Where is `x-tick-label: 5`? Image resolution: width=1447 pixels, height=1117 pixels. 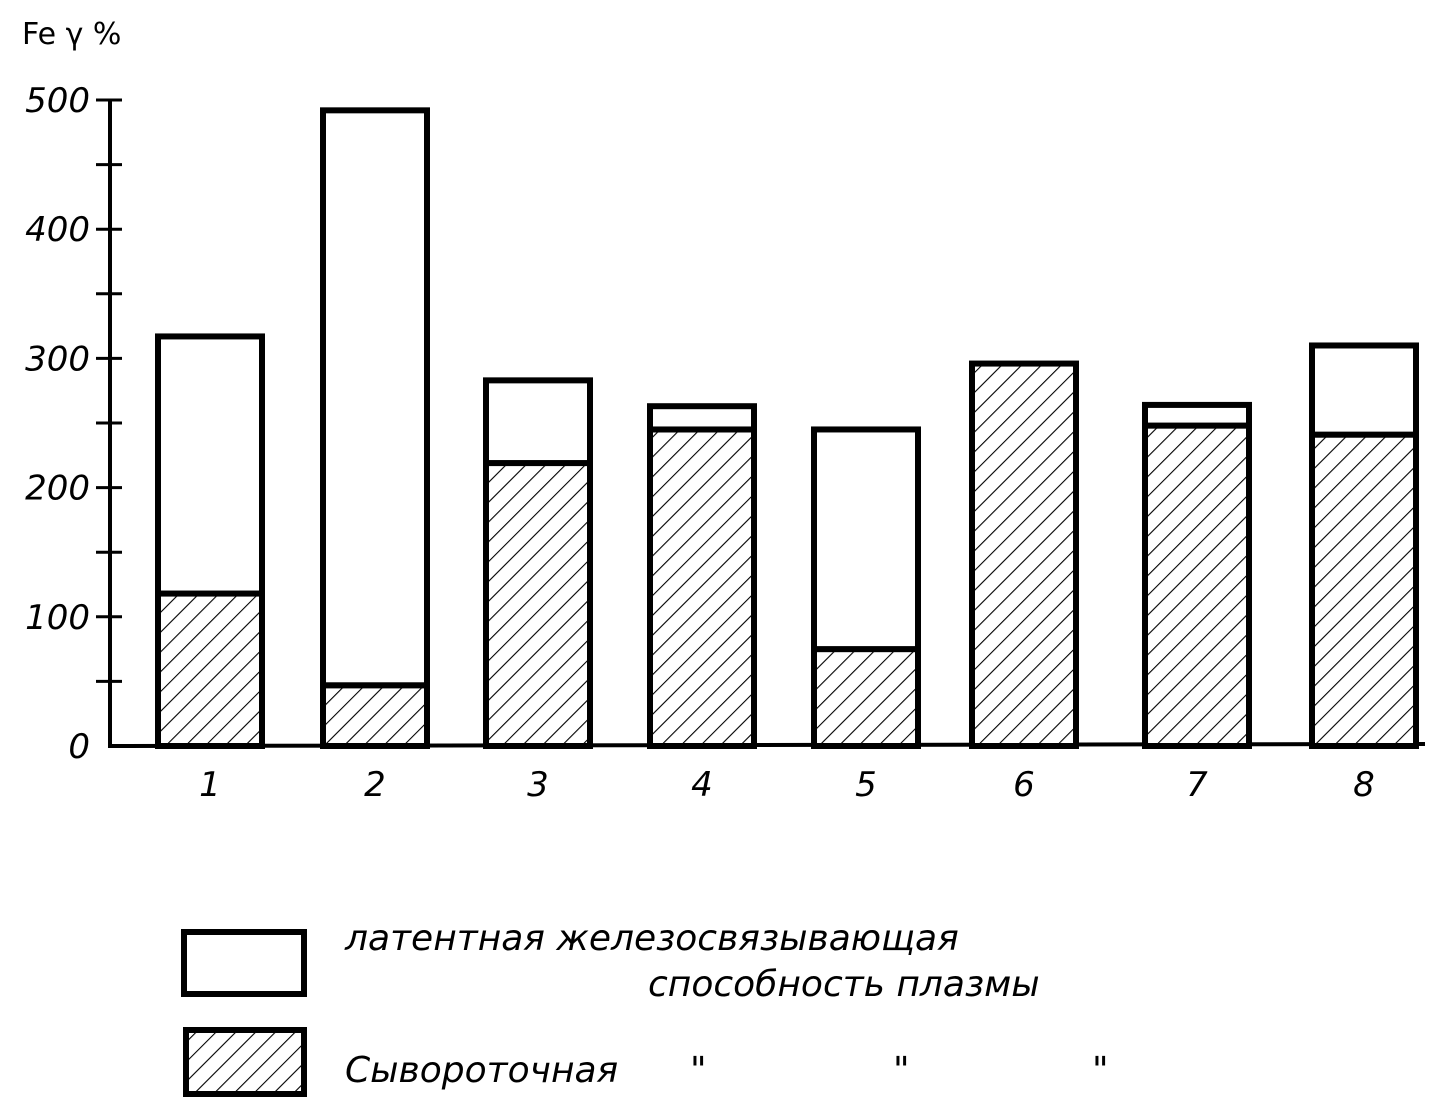
x-tick-label: 5 is located at coordinates (866, 785).